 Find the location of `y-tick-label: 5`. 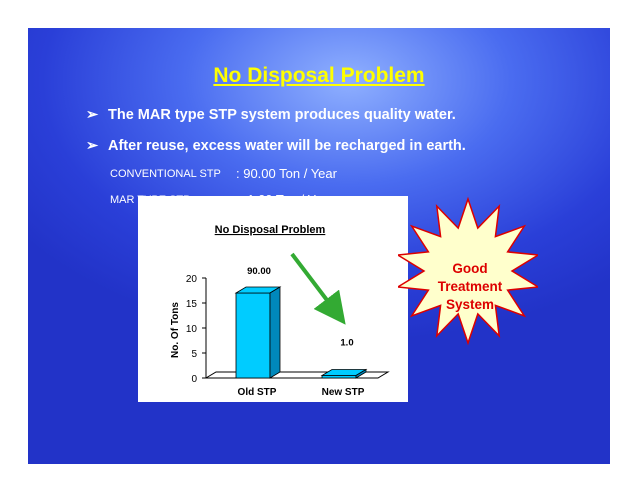

y-tick-label: 5 is located at coordinates (194, 354).